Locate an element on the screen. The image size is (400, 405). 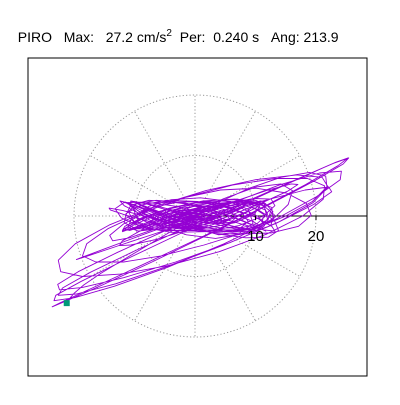
end-point-marker is located at coordinates (66, 303).